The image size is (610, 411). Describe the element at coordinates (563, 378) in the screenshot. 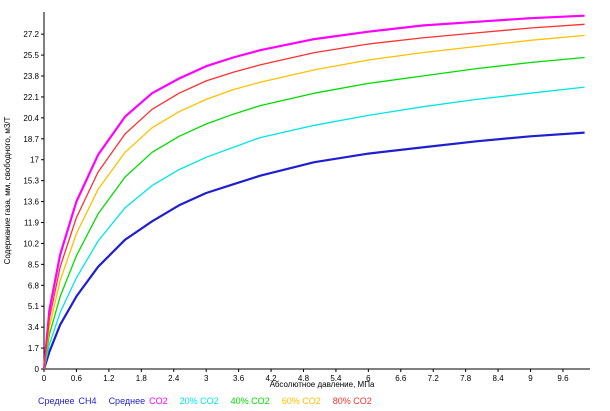

I see `x-tick-label: 9.6` at that location.